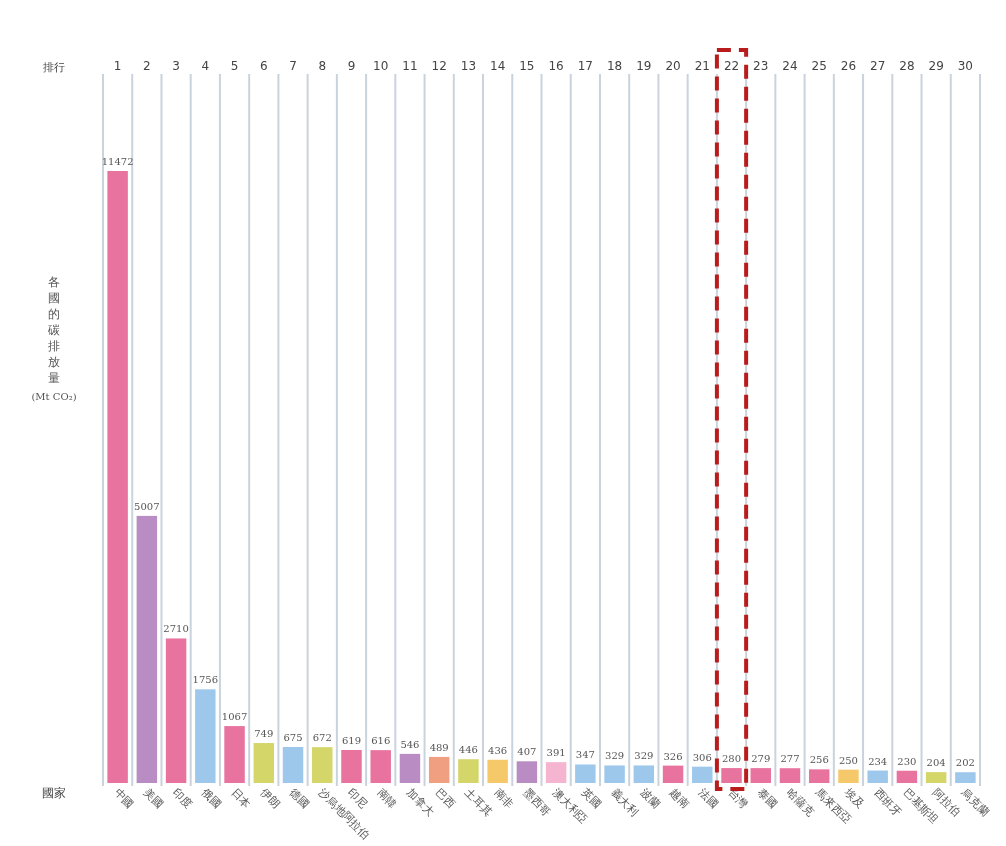  I want to click on data-label: 250, so click(848, 760).